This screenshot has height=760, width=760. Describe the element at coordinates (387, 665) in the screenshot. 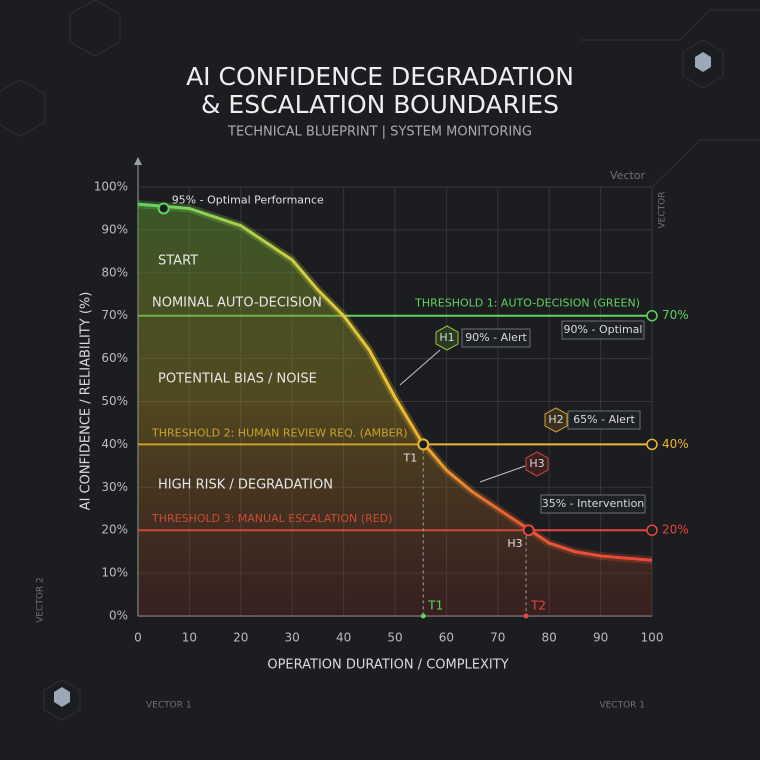

I see `x-axis-label: OPERATION DURATION / COMPLEXITY` at that location.